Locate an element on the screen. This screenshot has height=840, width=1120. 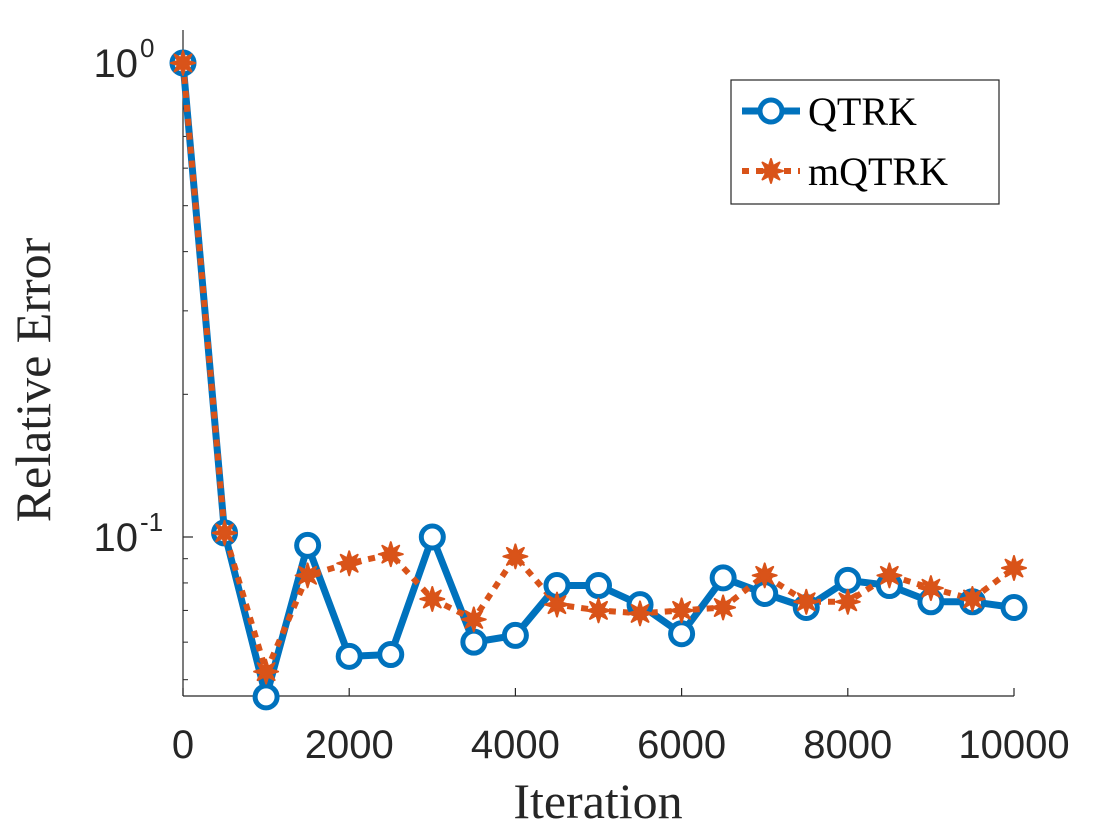
x-tick-label: 2000 is located at coordinates (349, 745).